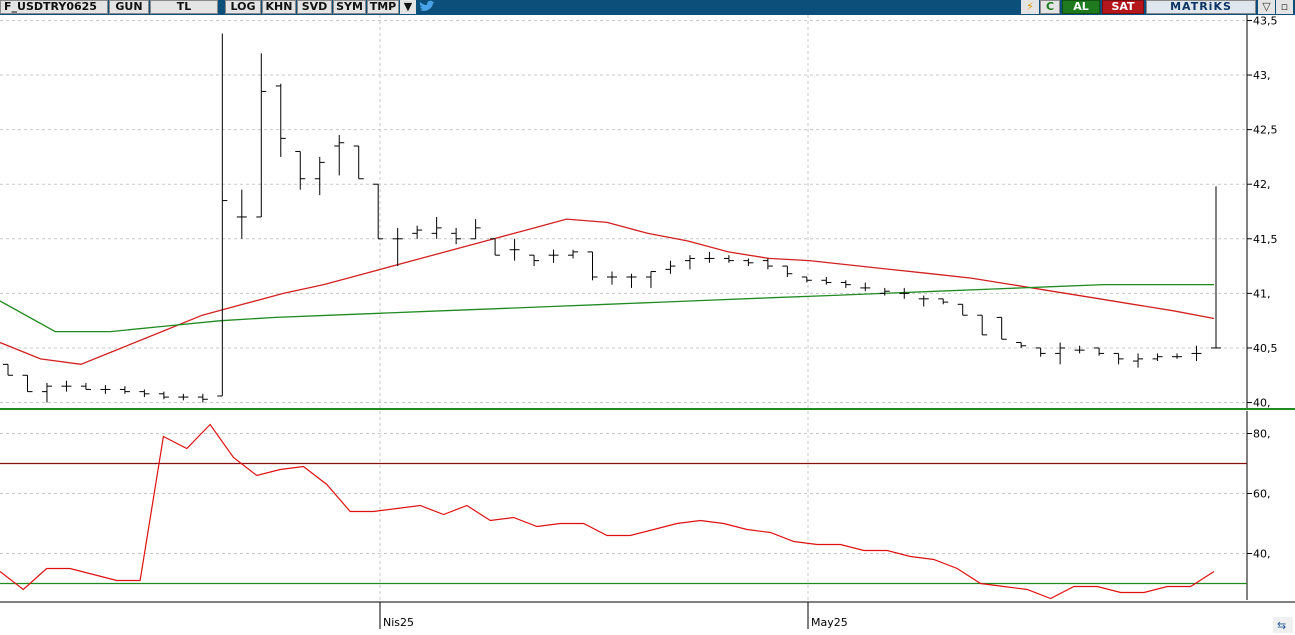 The image size is (1295, 635). What do you see at coordinates (1262, 184) in the screenshot?
I see `y-tick-label: 42,` at bounding box center [1262, 184].